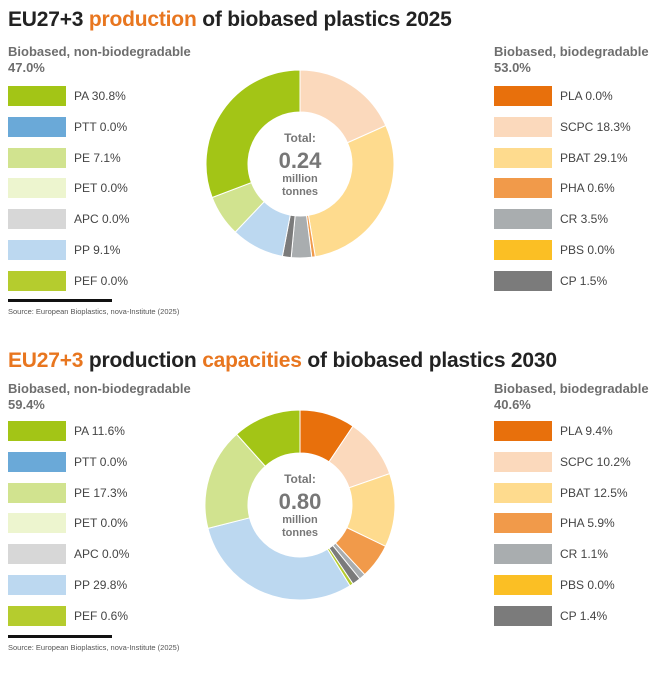 This screenshot has width=660, height=675. I want to click on legend-item-scpc: SCPC 18.3%, so click(562, 126).